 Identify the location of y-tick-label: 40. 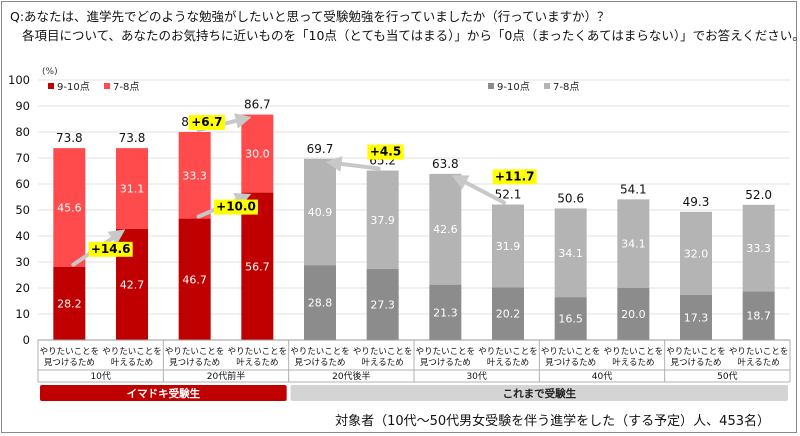
(22, 236).